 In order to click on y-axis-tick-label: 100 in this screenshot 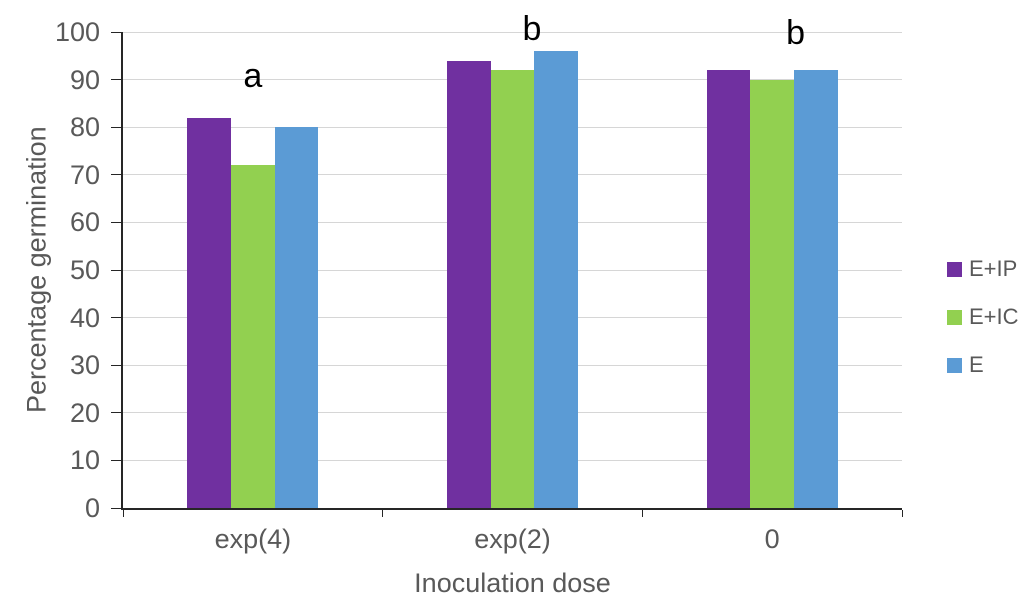, I will do `click(77, 32)`.